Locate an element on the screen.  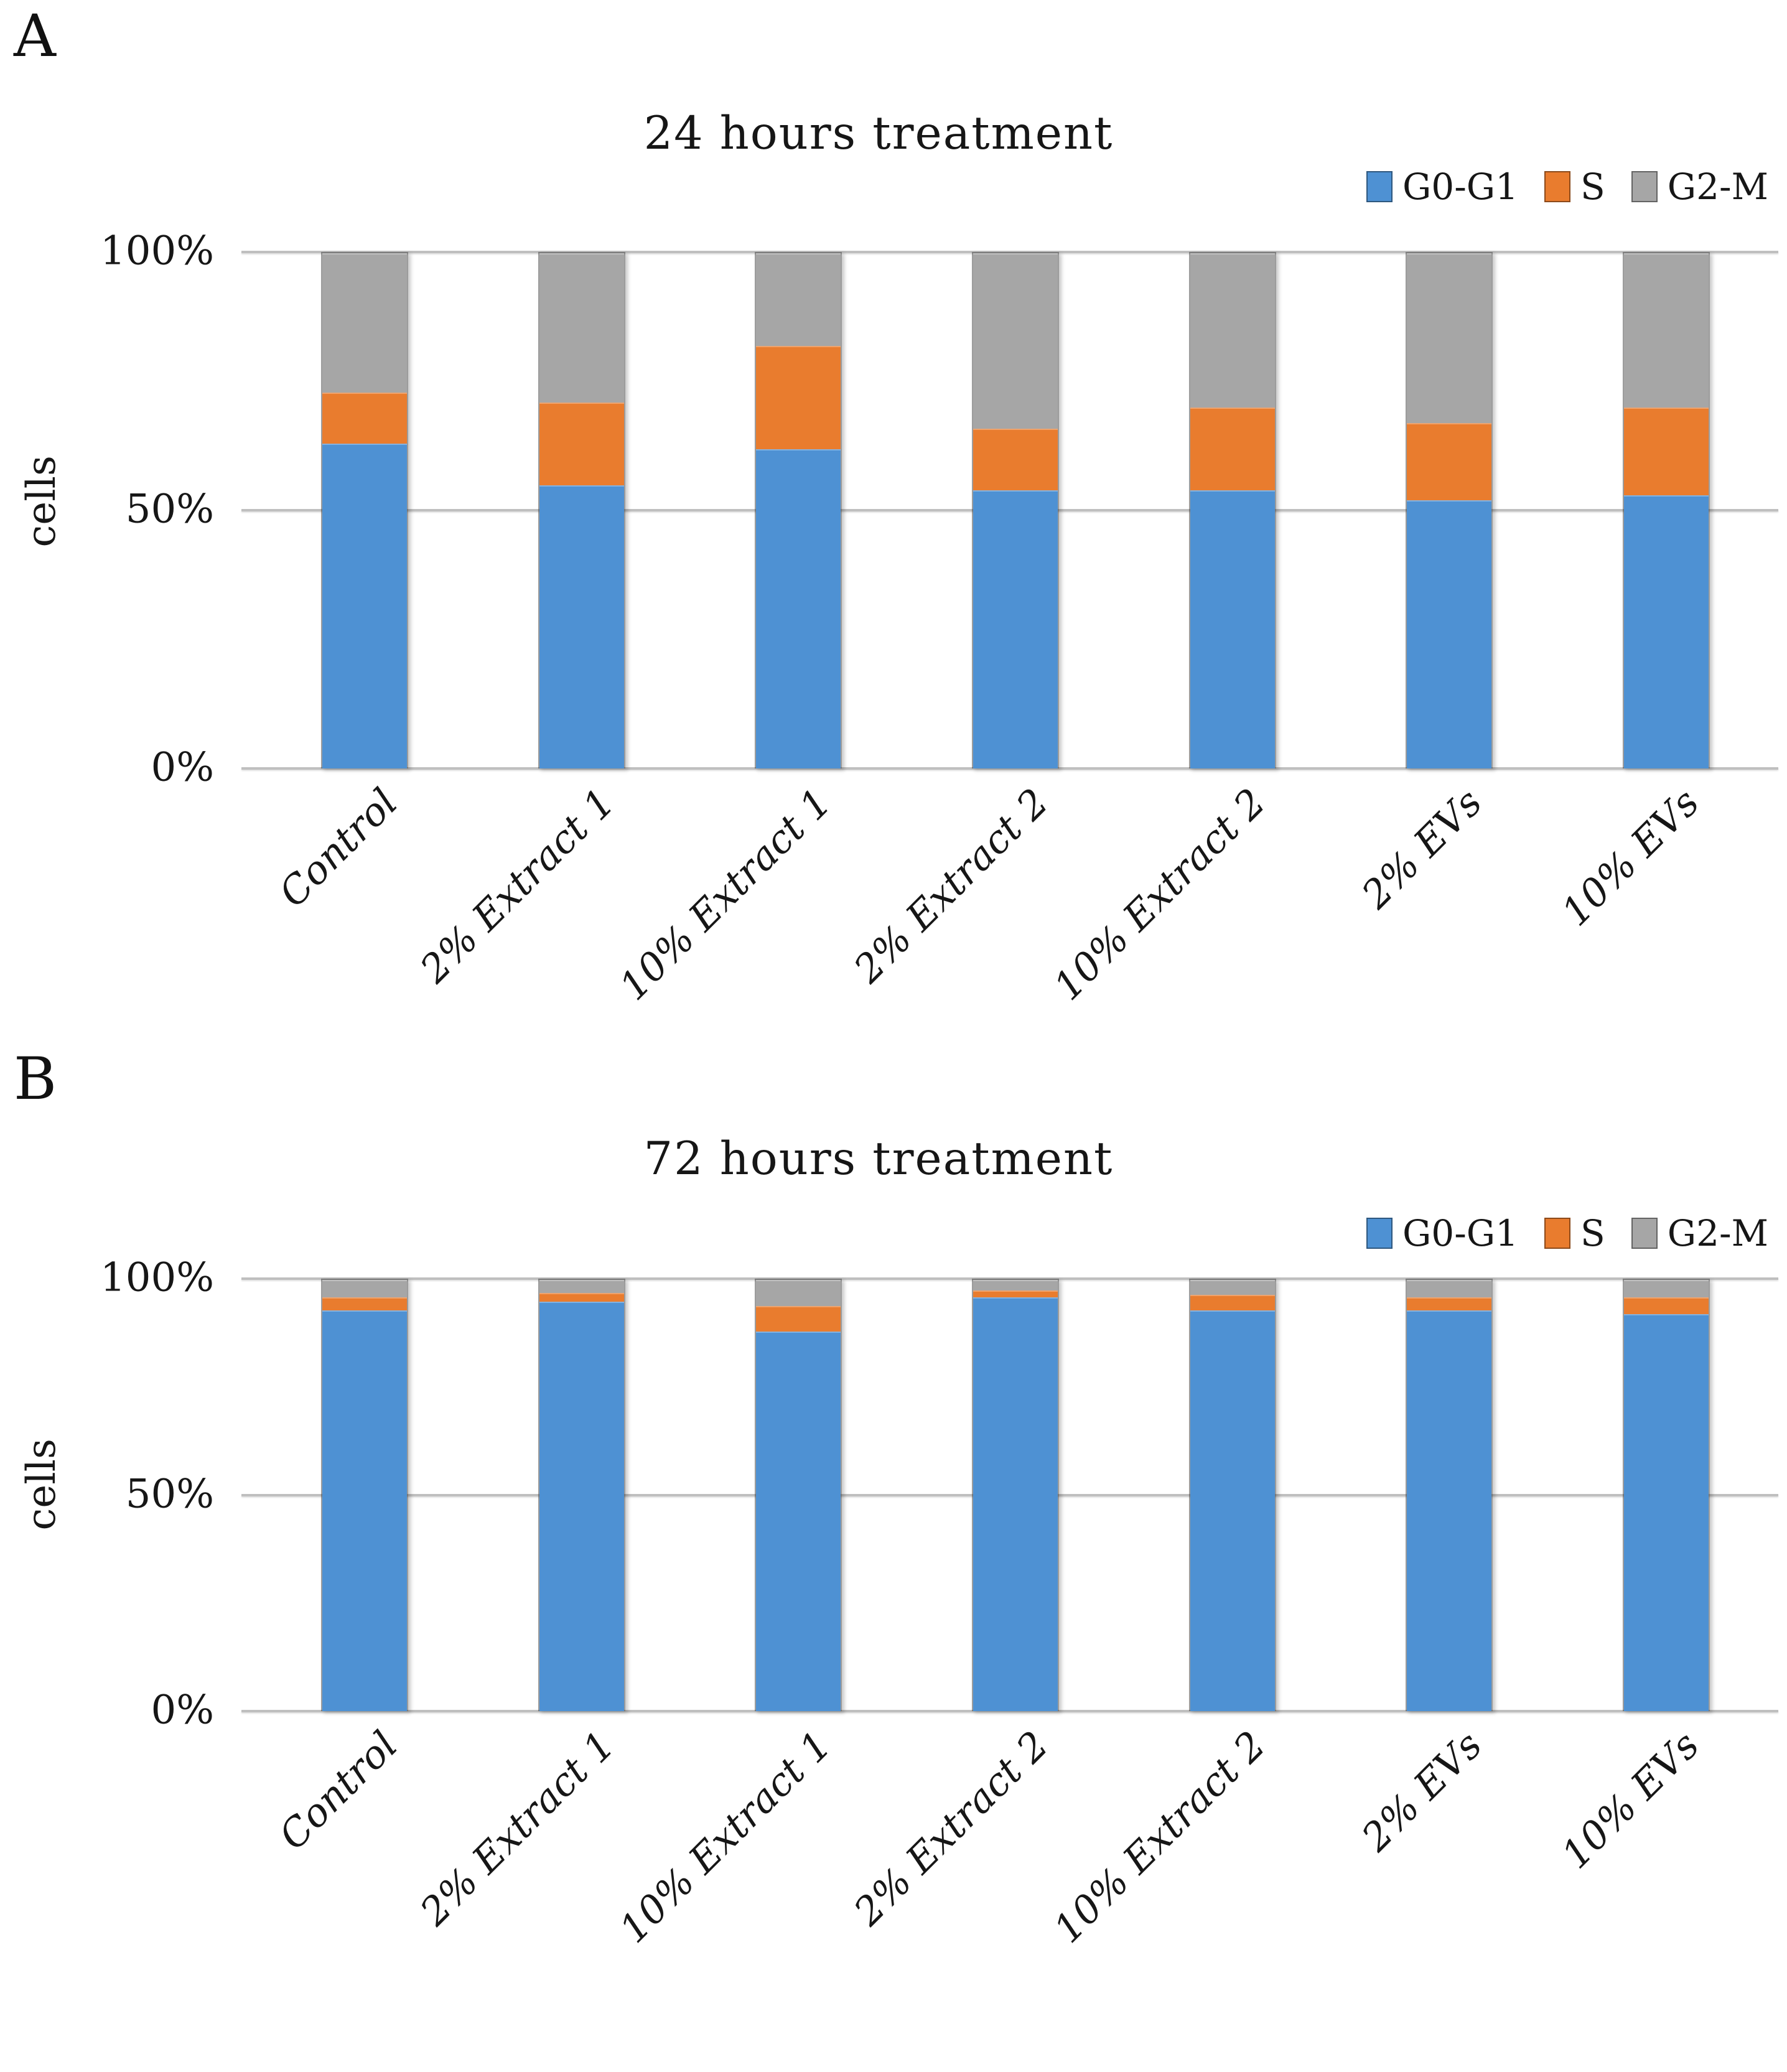
chart-title-24h: 24 hours treatment is located at coordinates (878, 133).